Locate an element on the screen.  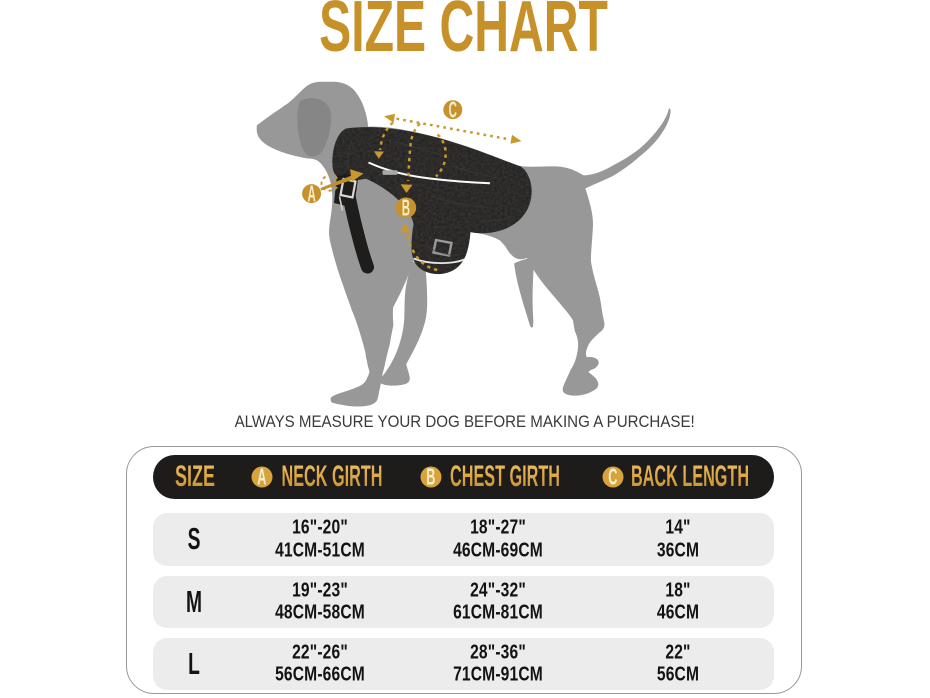
svg-text: C is located at coordinates (453, 109).